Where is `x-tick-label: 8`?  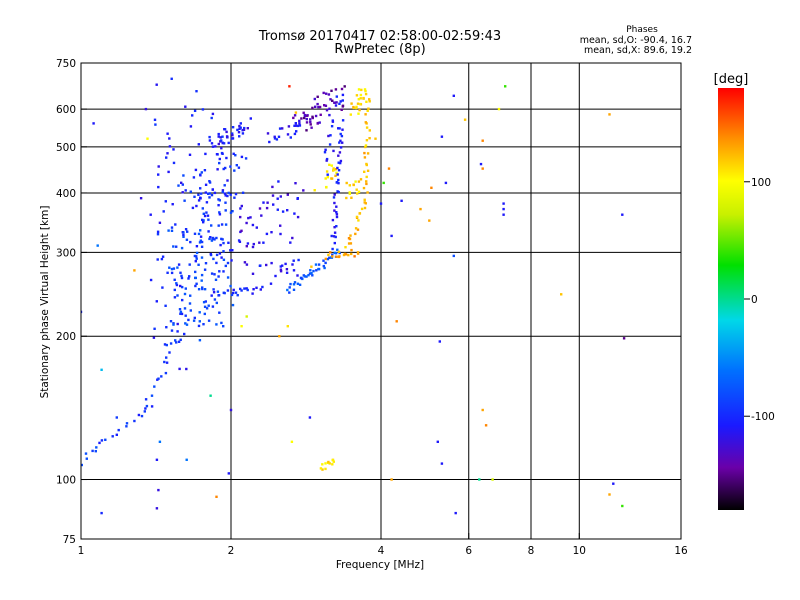
x-tick-label: 8 is located at coordinates (531, 551).